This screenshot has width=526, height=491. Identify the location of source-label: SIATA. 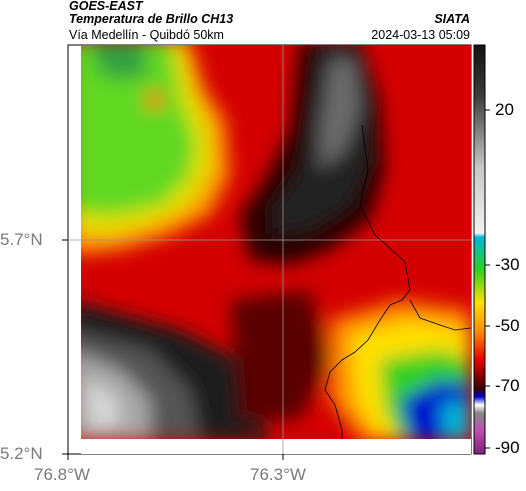
(452, 19).